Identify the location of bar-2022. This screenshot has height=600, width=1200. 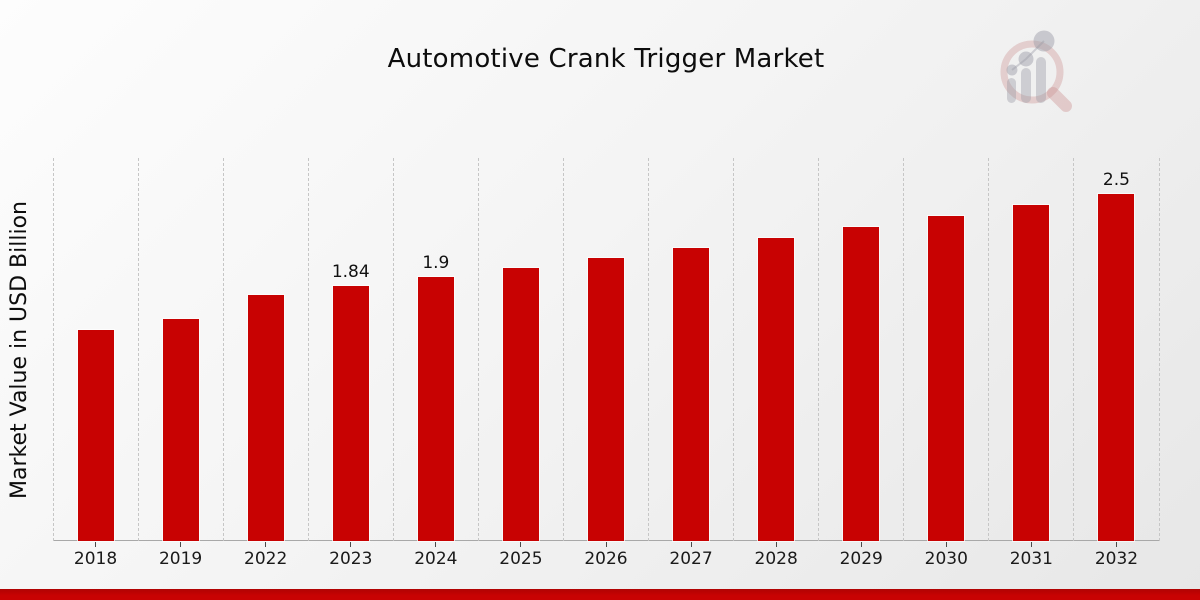
(265, 418).